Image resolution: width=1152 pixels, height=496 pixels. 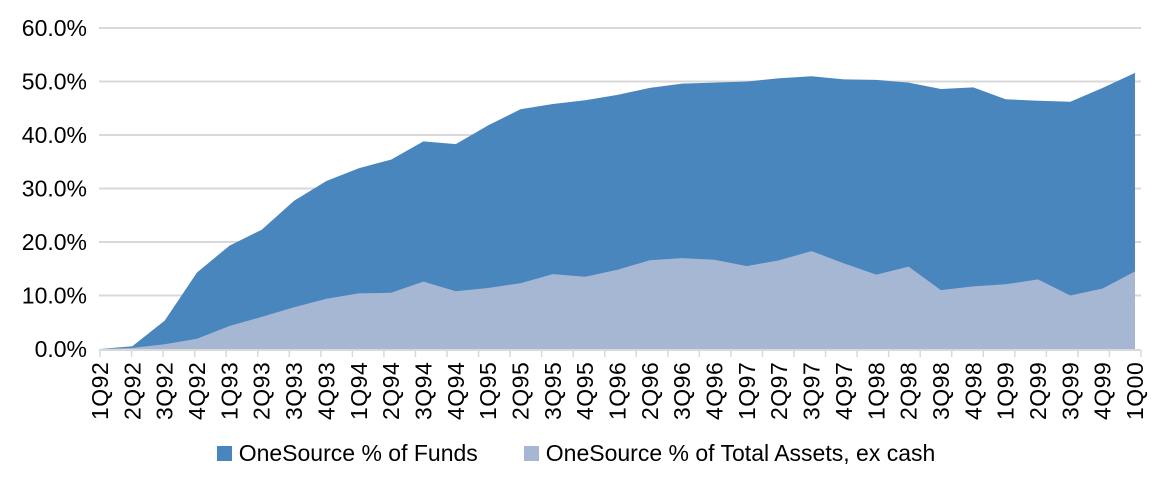 What do you see at coordinates (197, 391) in the screenshot?
I see `x-tick-label: 4Q92` at bounding box center [197, 391].